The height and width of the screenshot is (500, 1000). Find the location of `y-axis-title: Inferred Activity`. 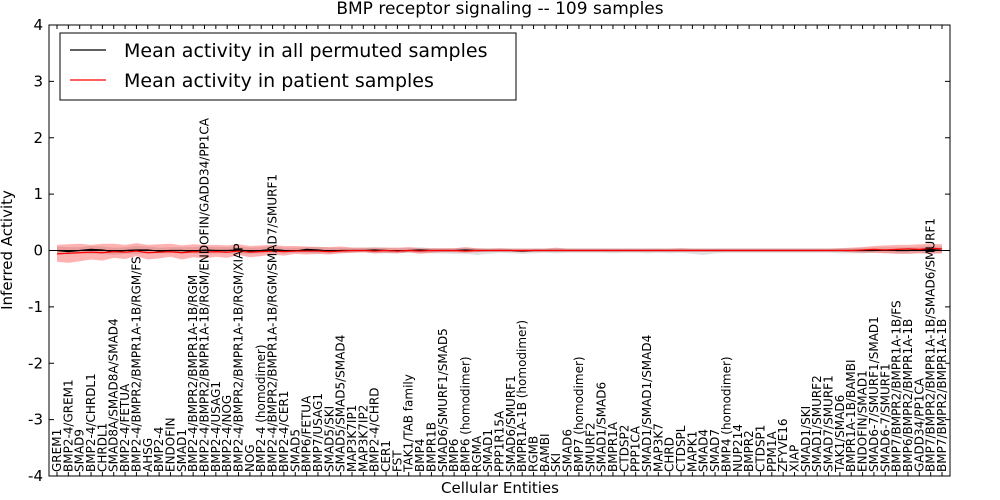

y-axis-title: Inferred Activity is located at coordinates (8, 250).